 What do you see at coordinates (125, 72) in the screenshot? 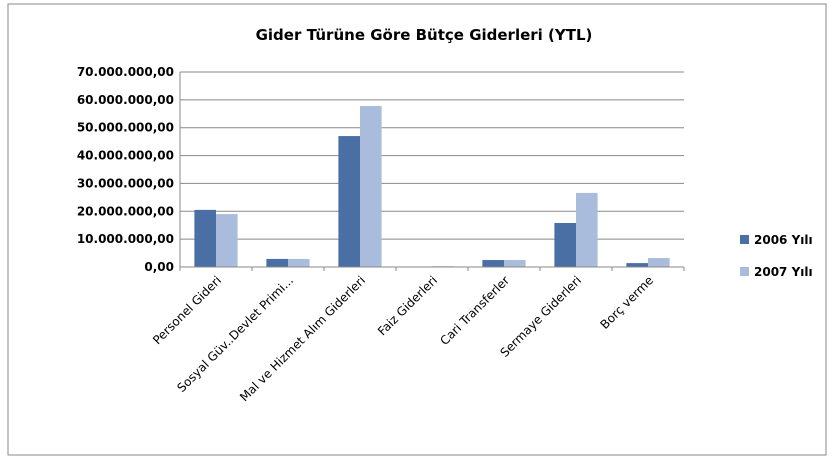
I see `y-tick-label: 70.000.000,00` at bounding box center [125, 72].